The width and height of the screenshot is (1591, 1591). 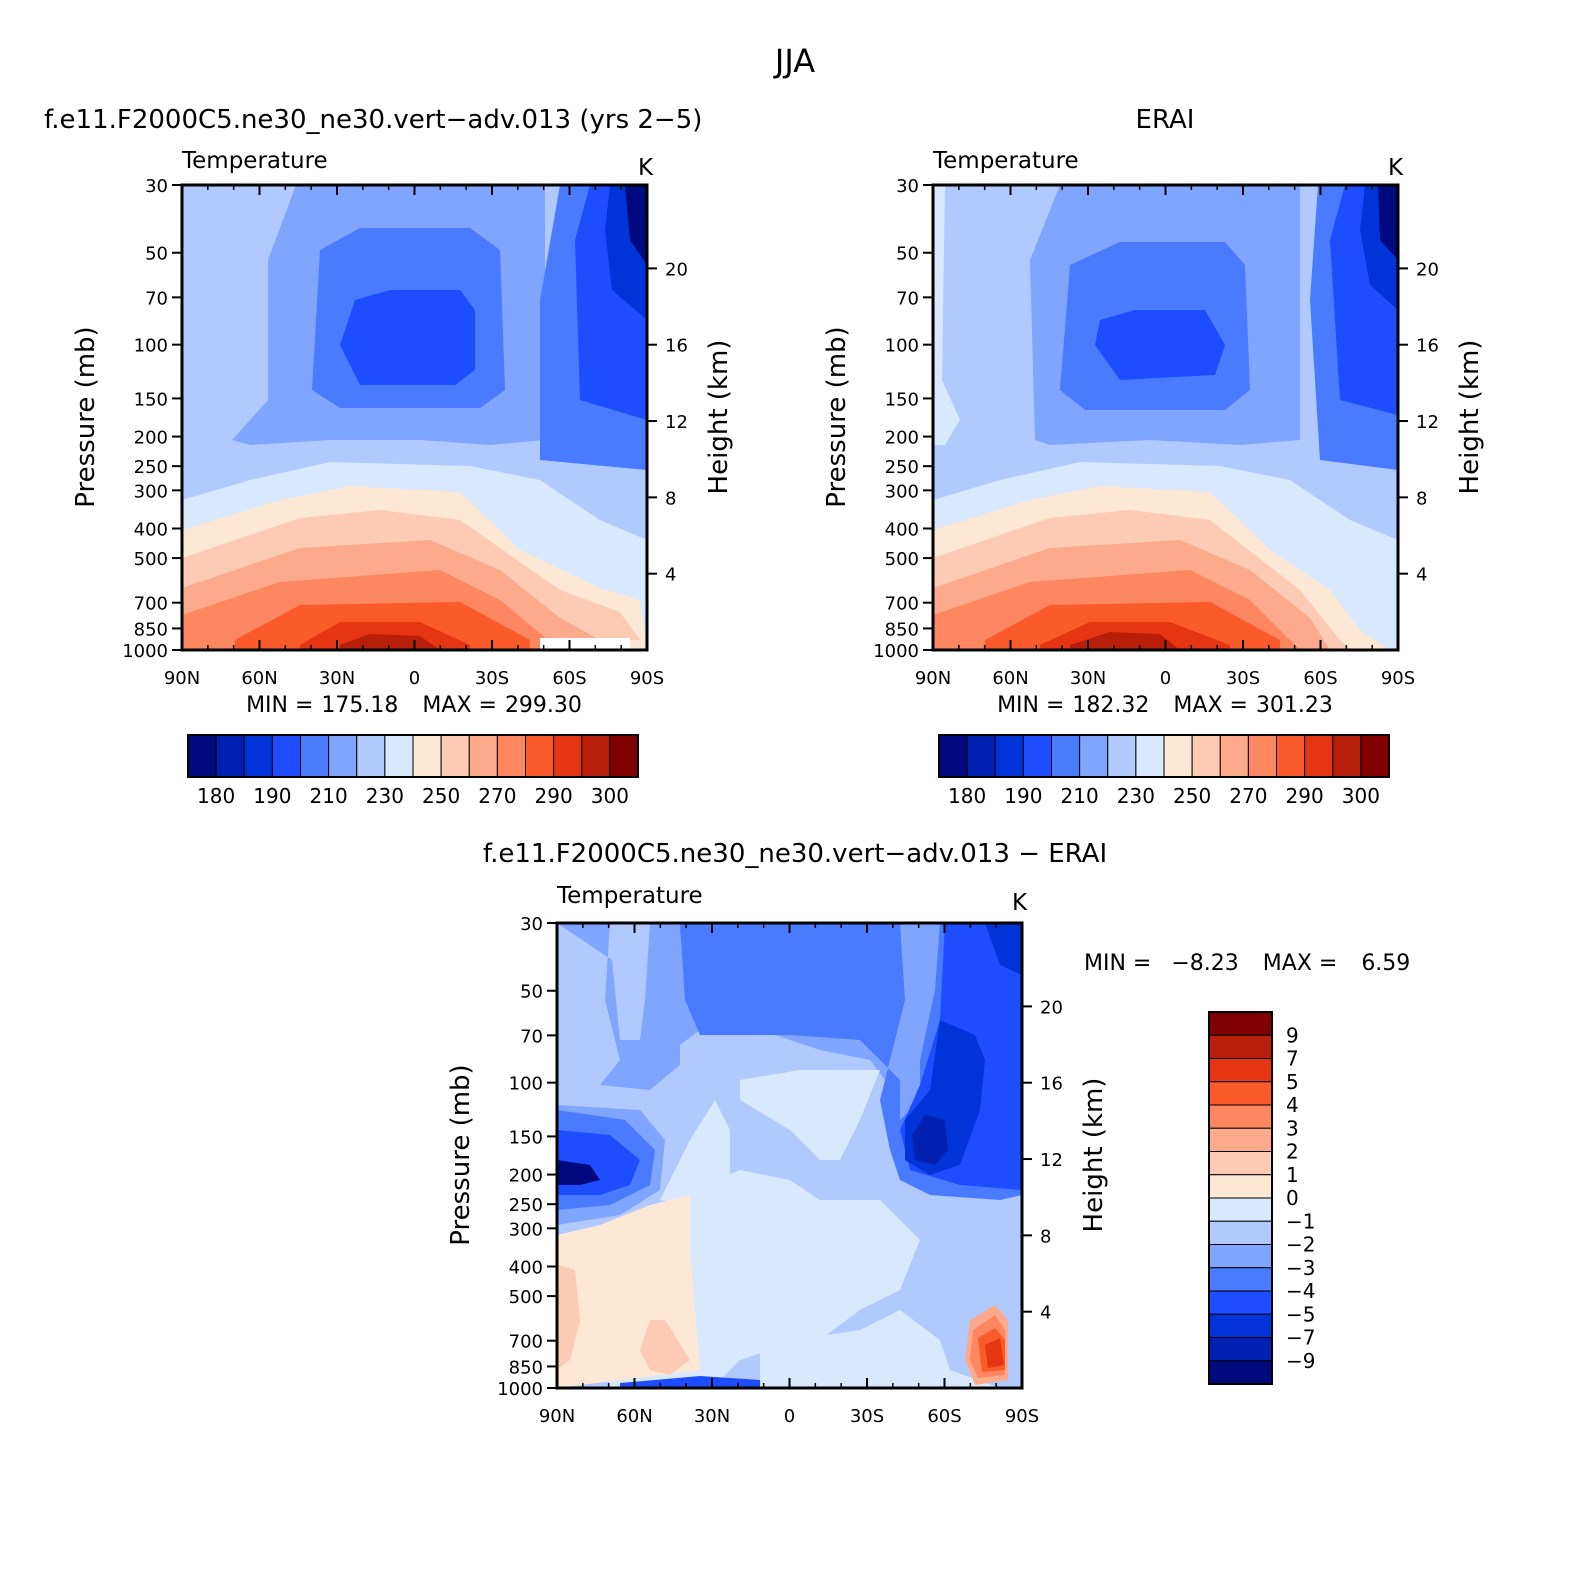 I want to click on colorbar-label: −5, so click(x=1300, y=1314).